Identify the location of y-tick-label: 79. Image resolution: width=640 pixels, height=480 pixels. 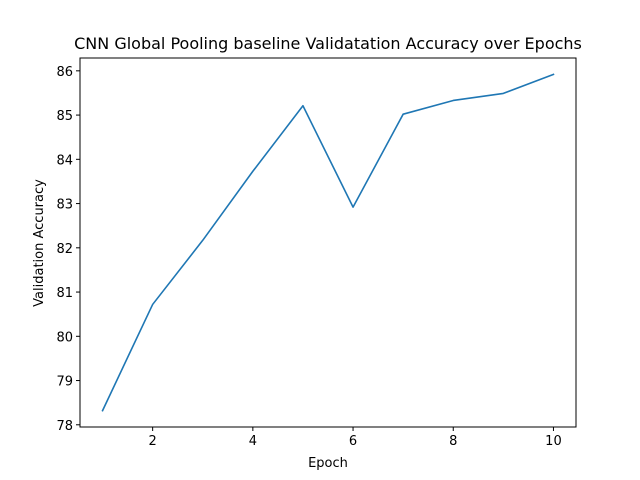
(64, 382).